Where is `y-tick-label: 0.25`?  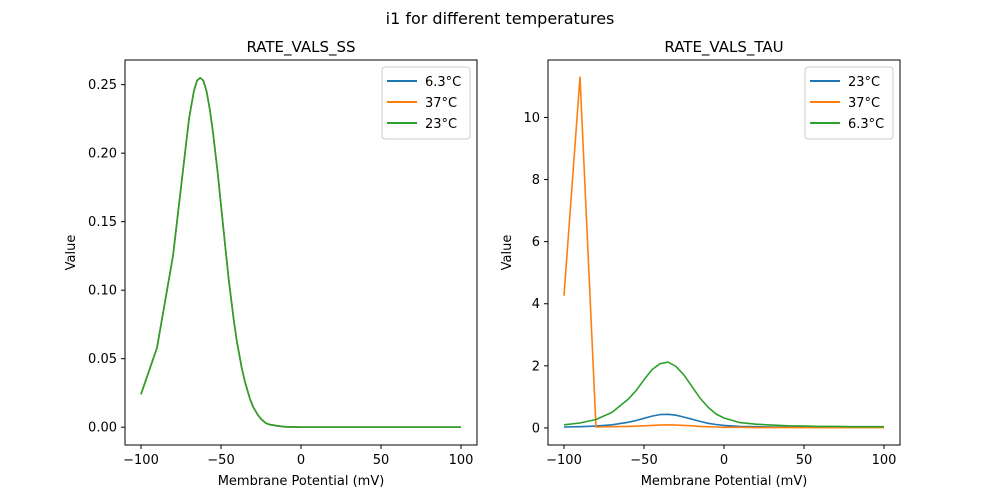 y-tick-label: 0.25 is located at coordinates (102, 85).